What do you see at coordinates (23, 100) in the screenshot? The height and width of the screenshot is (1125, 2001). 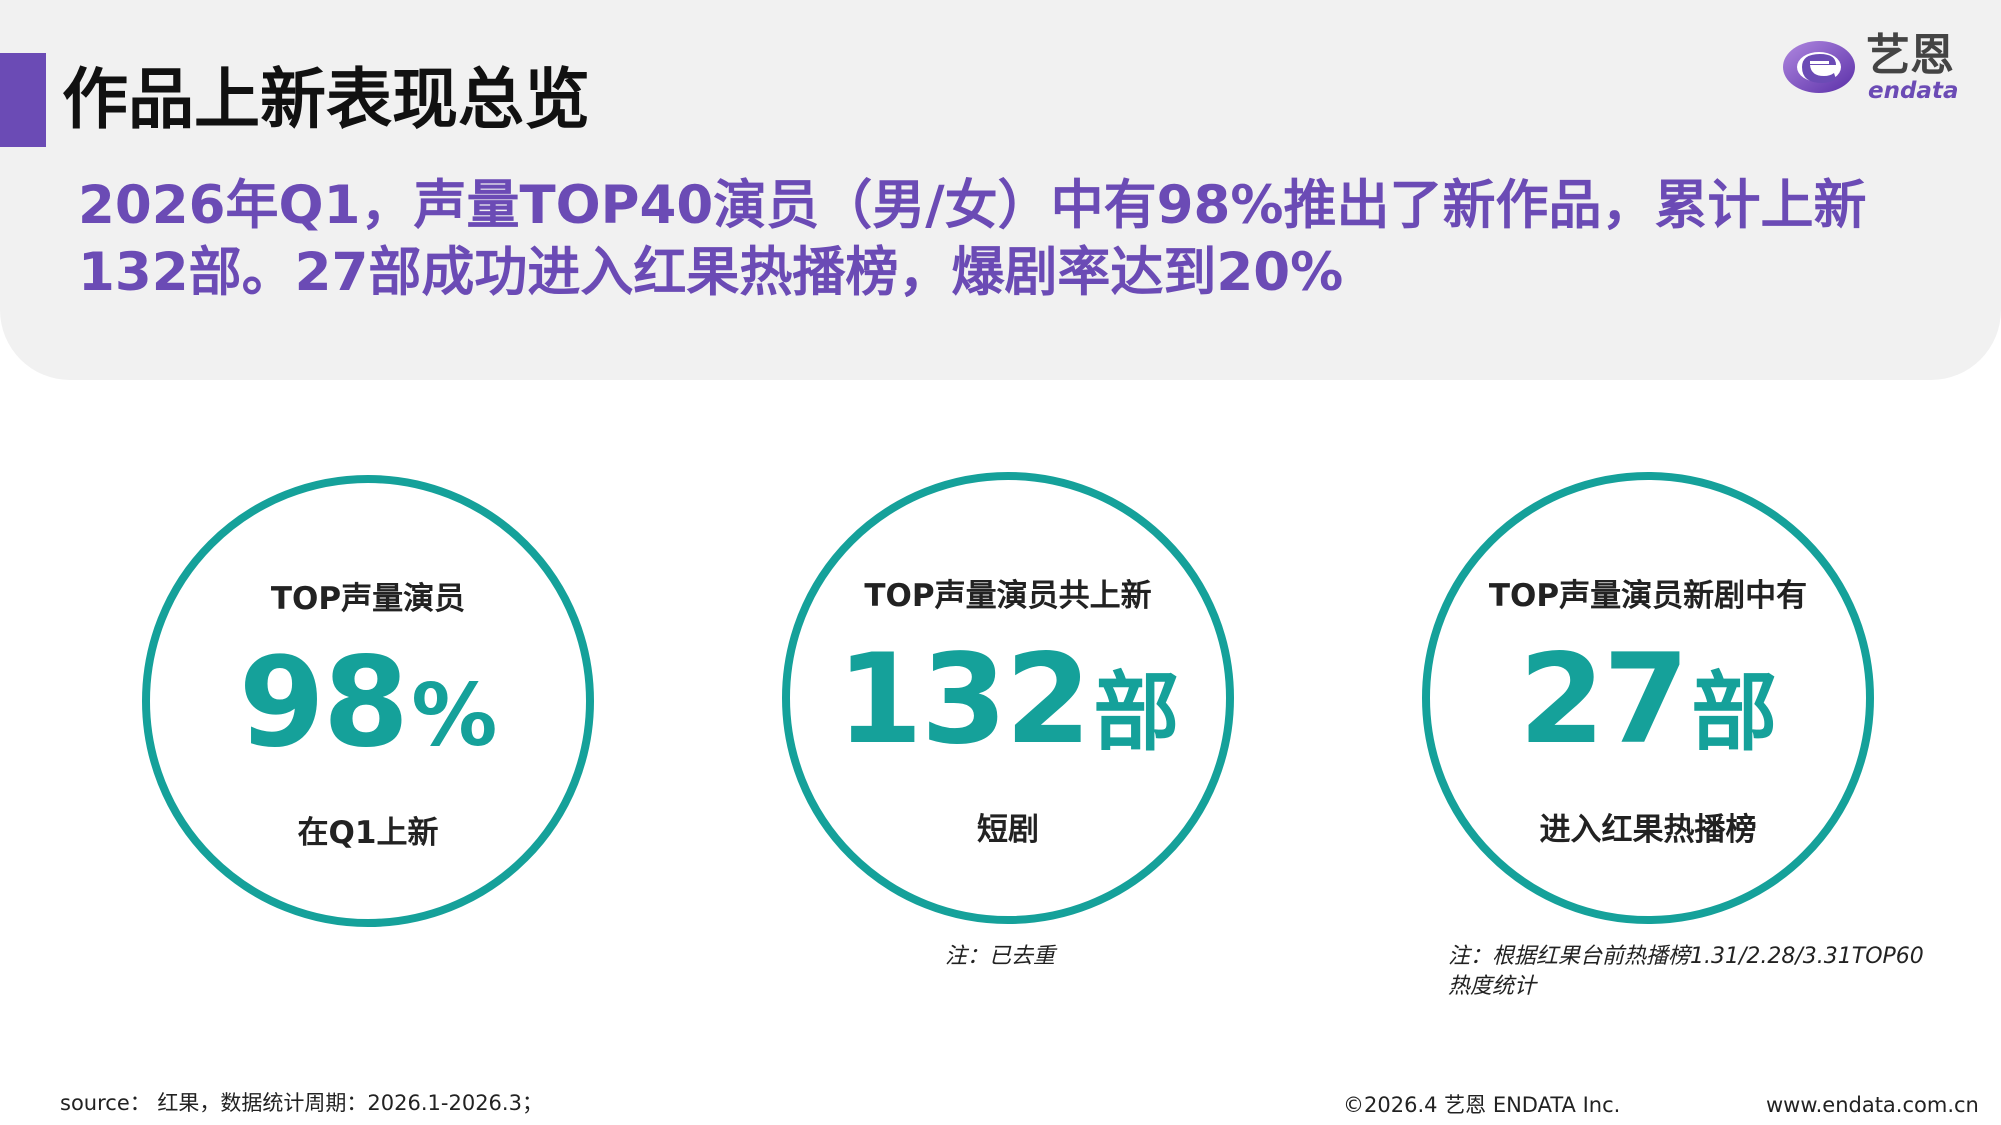 I see `title-accent-bar` at bounding box center [23, 100].